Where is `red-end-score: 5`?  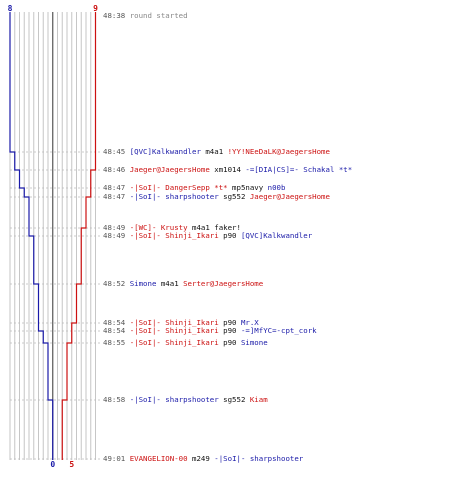 red-end-score: 5 is located at coordinates (71, 464).